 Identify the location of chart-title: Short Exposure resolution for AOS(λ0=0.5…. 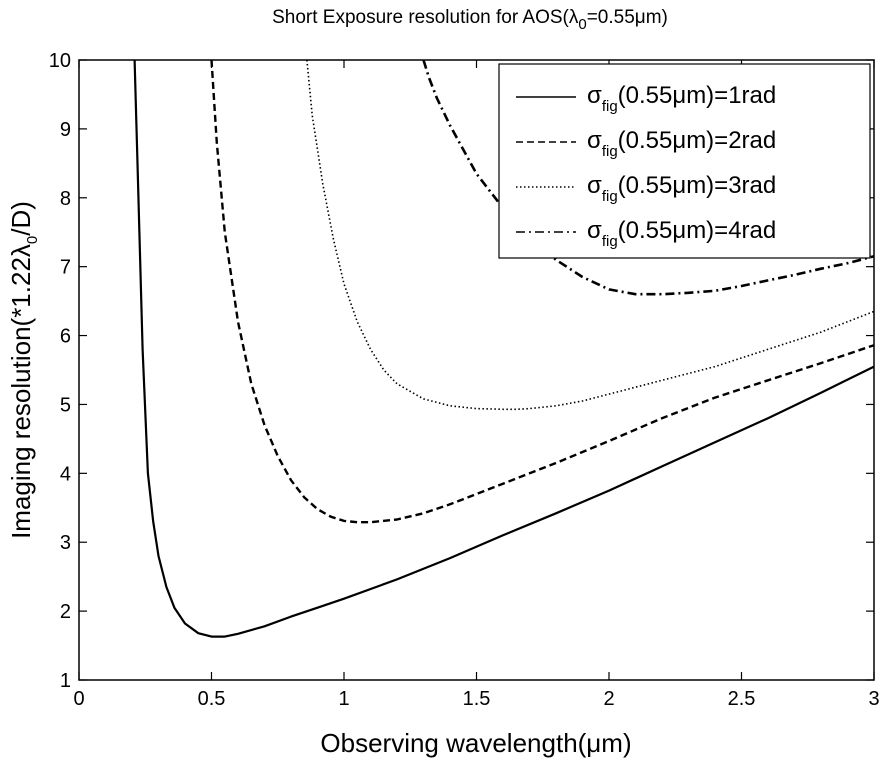
(470, 20).